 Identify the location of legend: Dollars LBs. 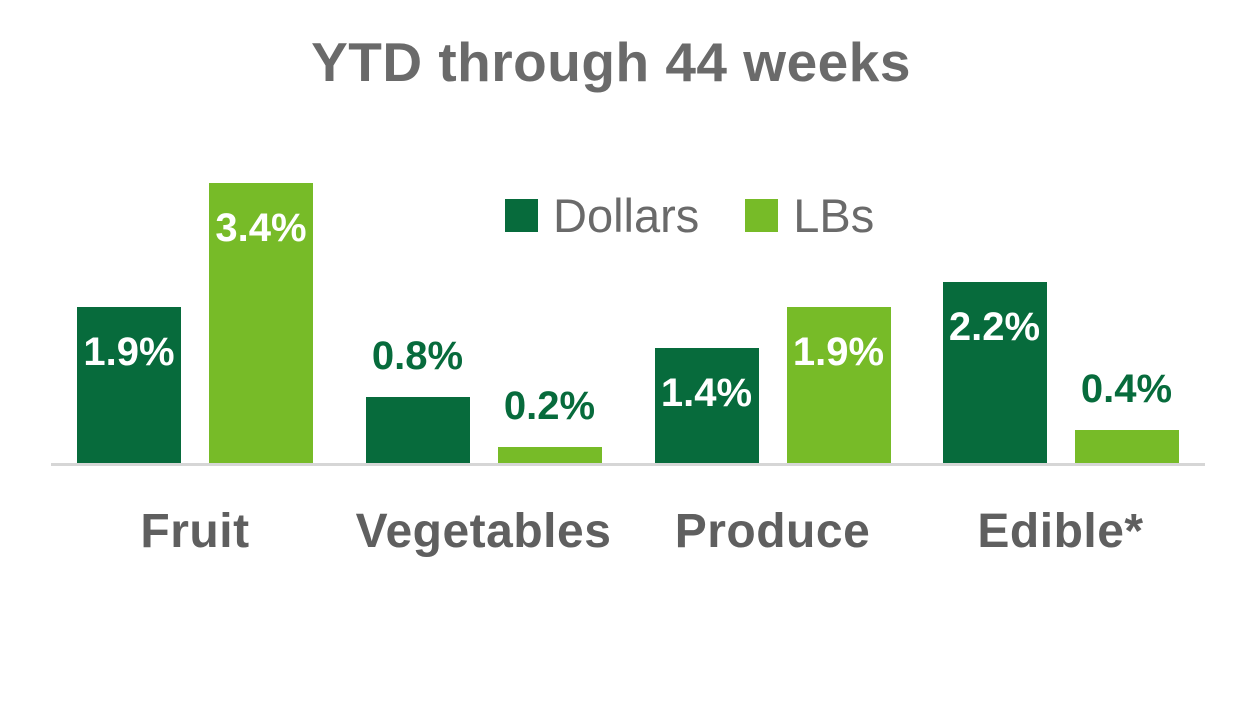
(689, 215).